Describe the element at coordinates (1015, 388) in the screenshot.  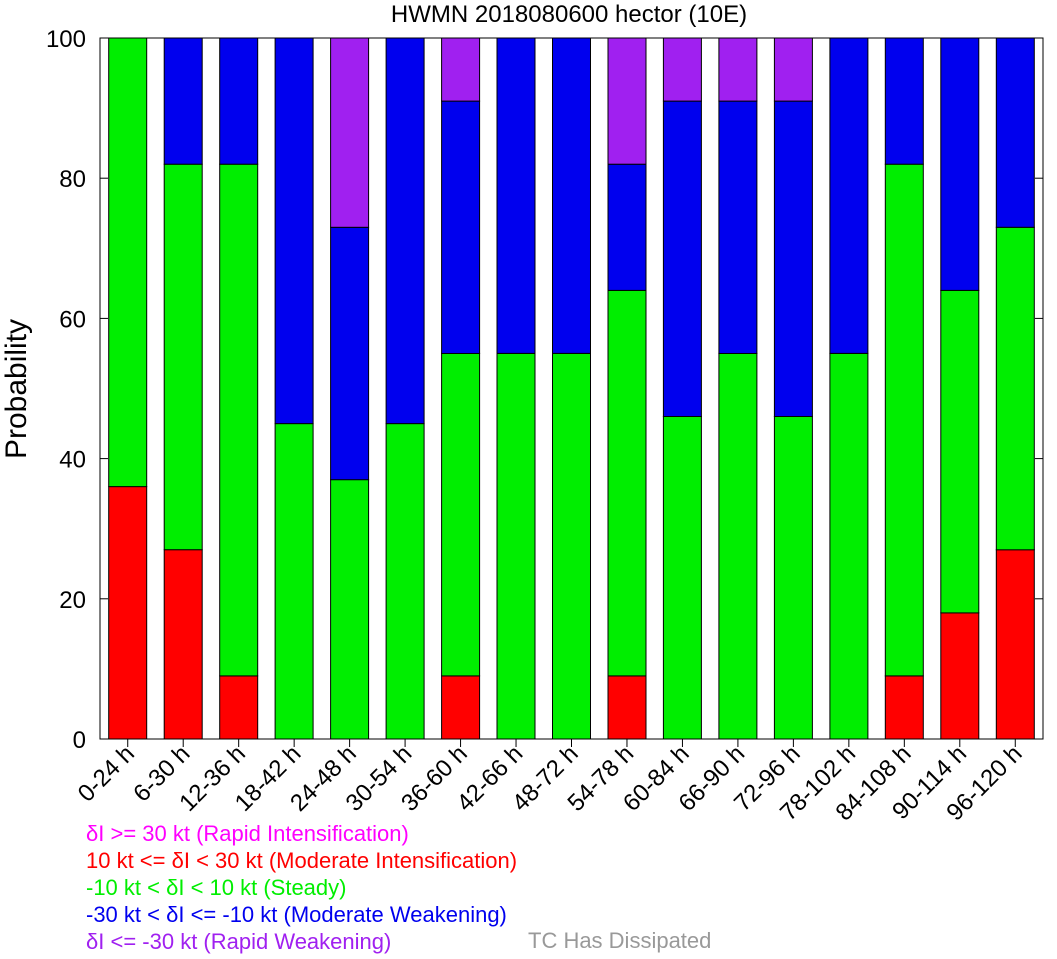
I see `bar-segment-96-120h-s1` at that location.